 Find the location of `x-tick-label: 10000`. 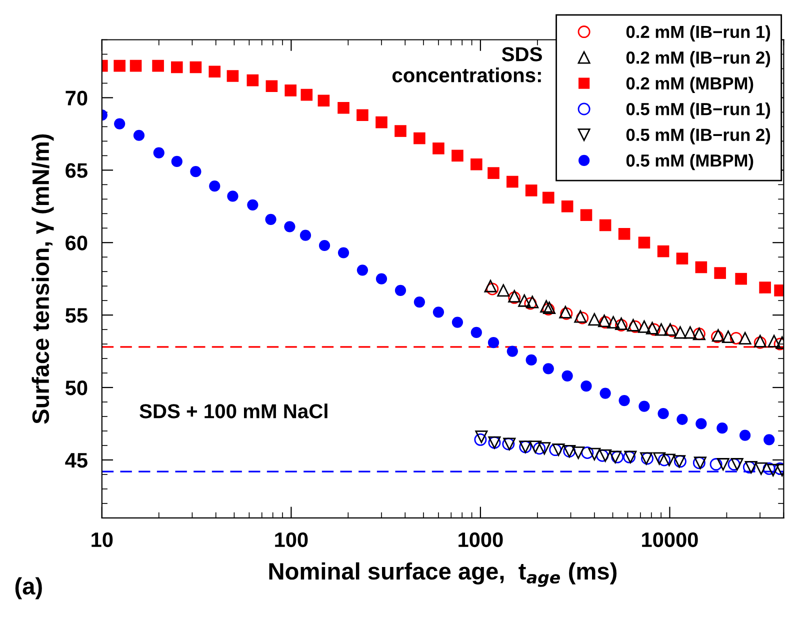

x-tick-label: 10000 is located at coordinates (670, 540).